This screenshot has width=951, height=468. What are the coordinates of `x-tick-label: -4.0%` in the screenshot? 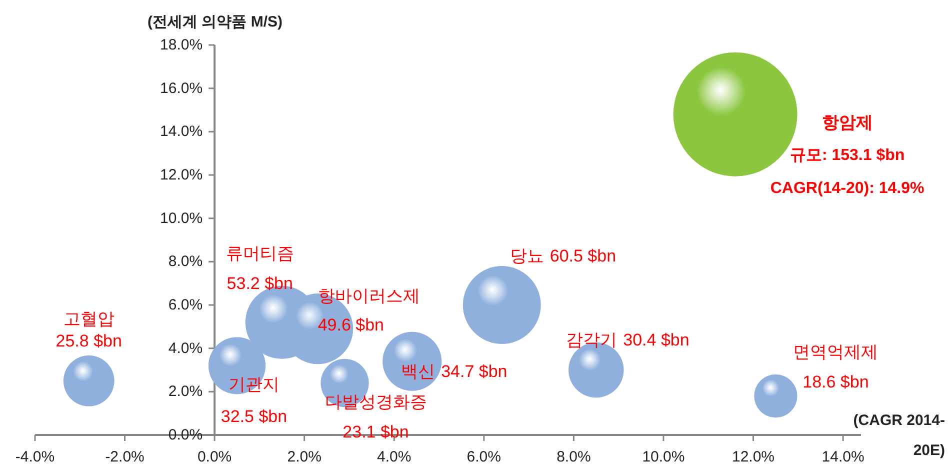 It's located at (35, 457).